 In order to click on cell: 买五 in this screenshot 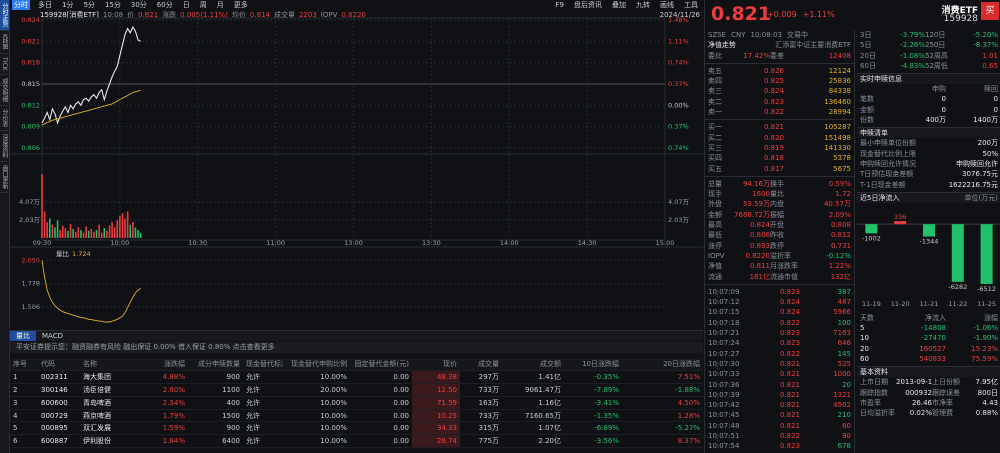, I will do `click(715, 168)`.